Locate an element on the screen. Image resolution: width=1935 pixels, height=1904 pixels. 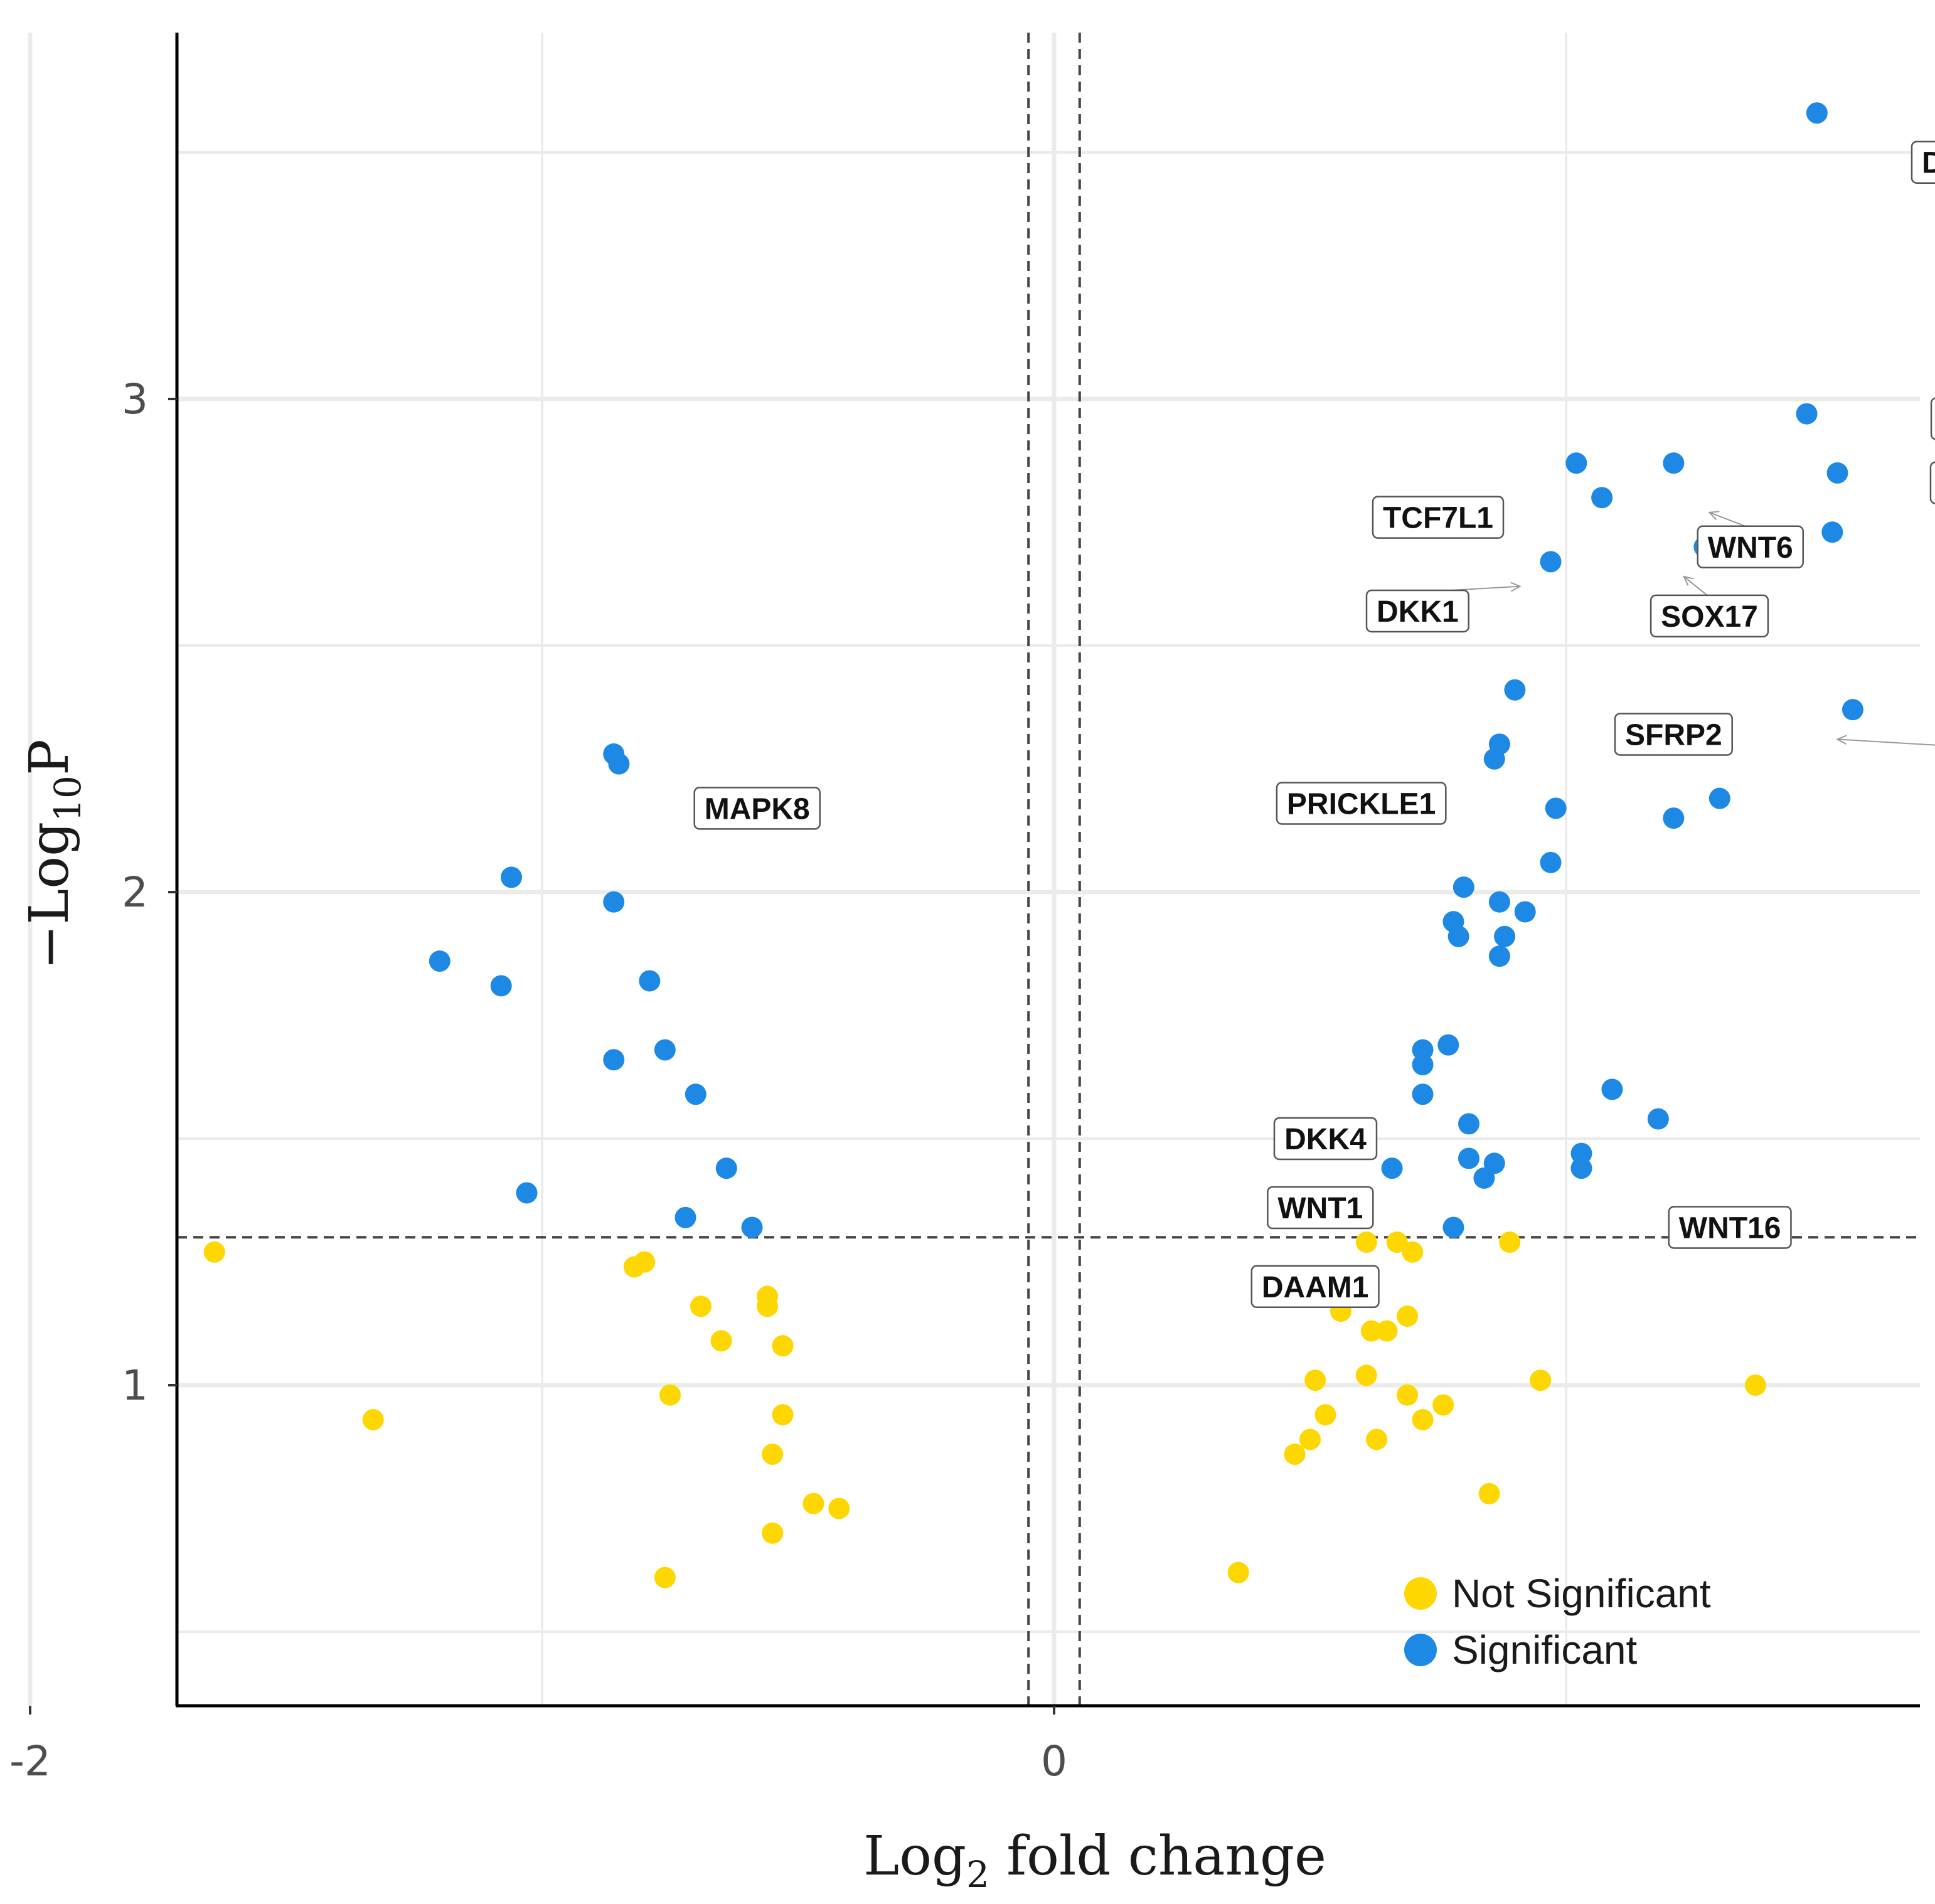
gene-label: SOX17 is located at coordinates (1710, 616).